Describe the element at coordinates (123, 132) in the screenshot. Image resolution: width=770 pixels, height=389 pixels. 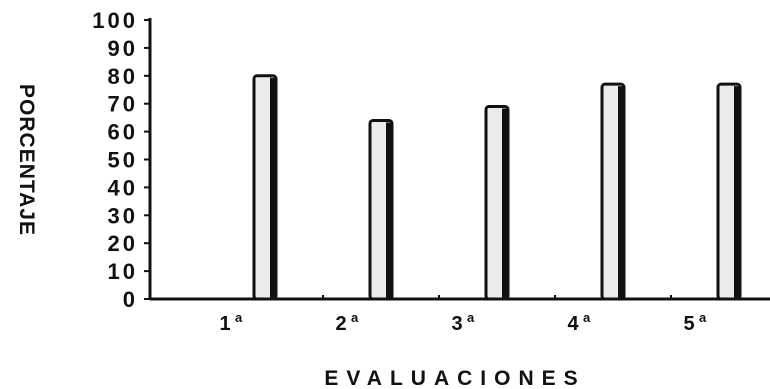
I see `y-tick-label: 60` at that location.